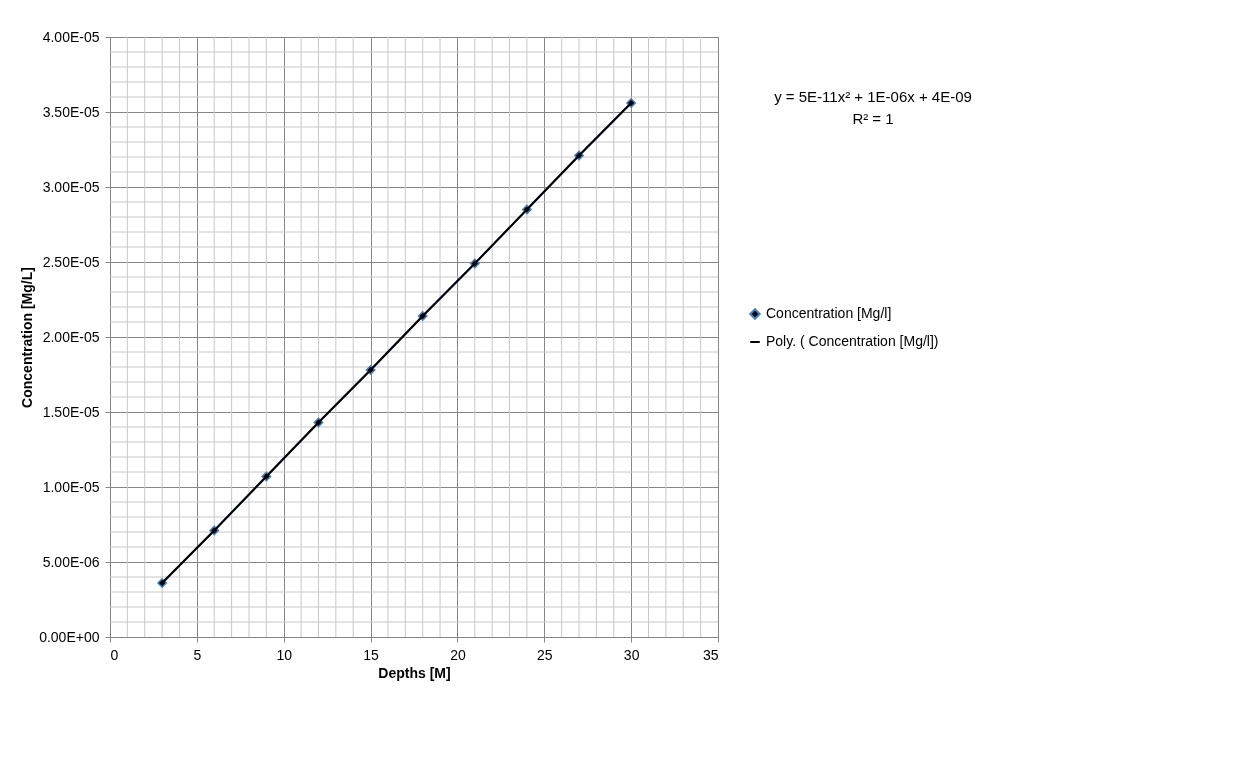 The image size is (1253, 757). Describe the element at coordinates (71, 336) in the screenshot. I see `y-tick-label: 2.00E-05` at that location.